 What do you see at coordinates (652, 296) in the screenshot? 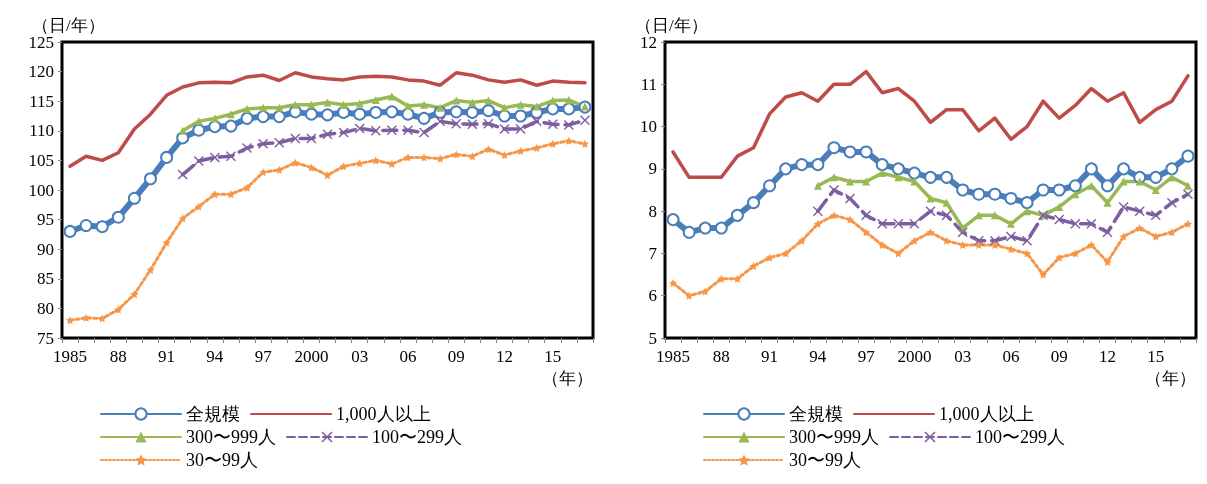
I see `y-tick-label: 6` at bounding box center [652, 296].